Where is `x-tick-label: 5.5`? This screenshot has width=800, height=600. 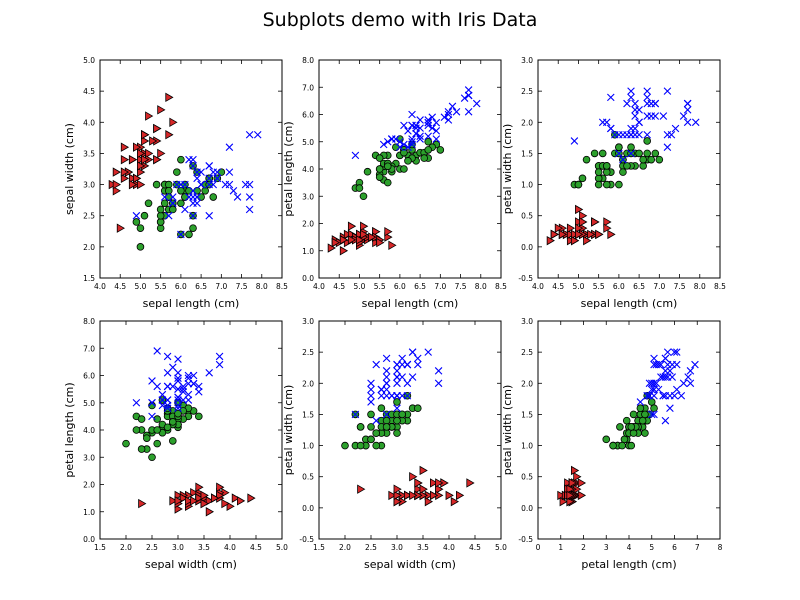 x-tick-label: 5.5 is located at coordinates (380, 286).